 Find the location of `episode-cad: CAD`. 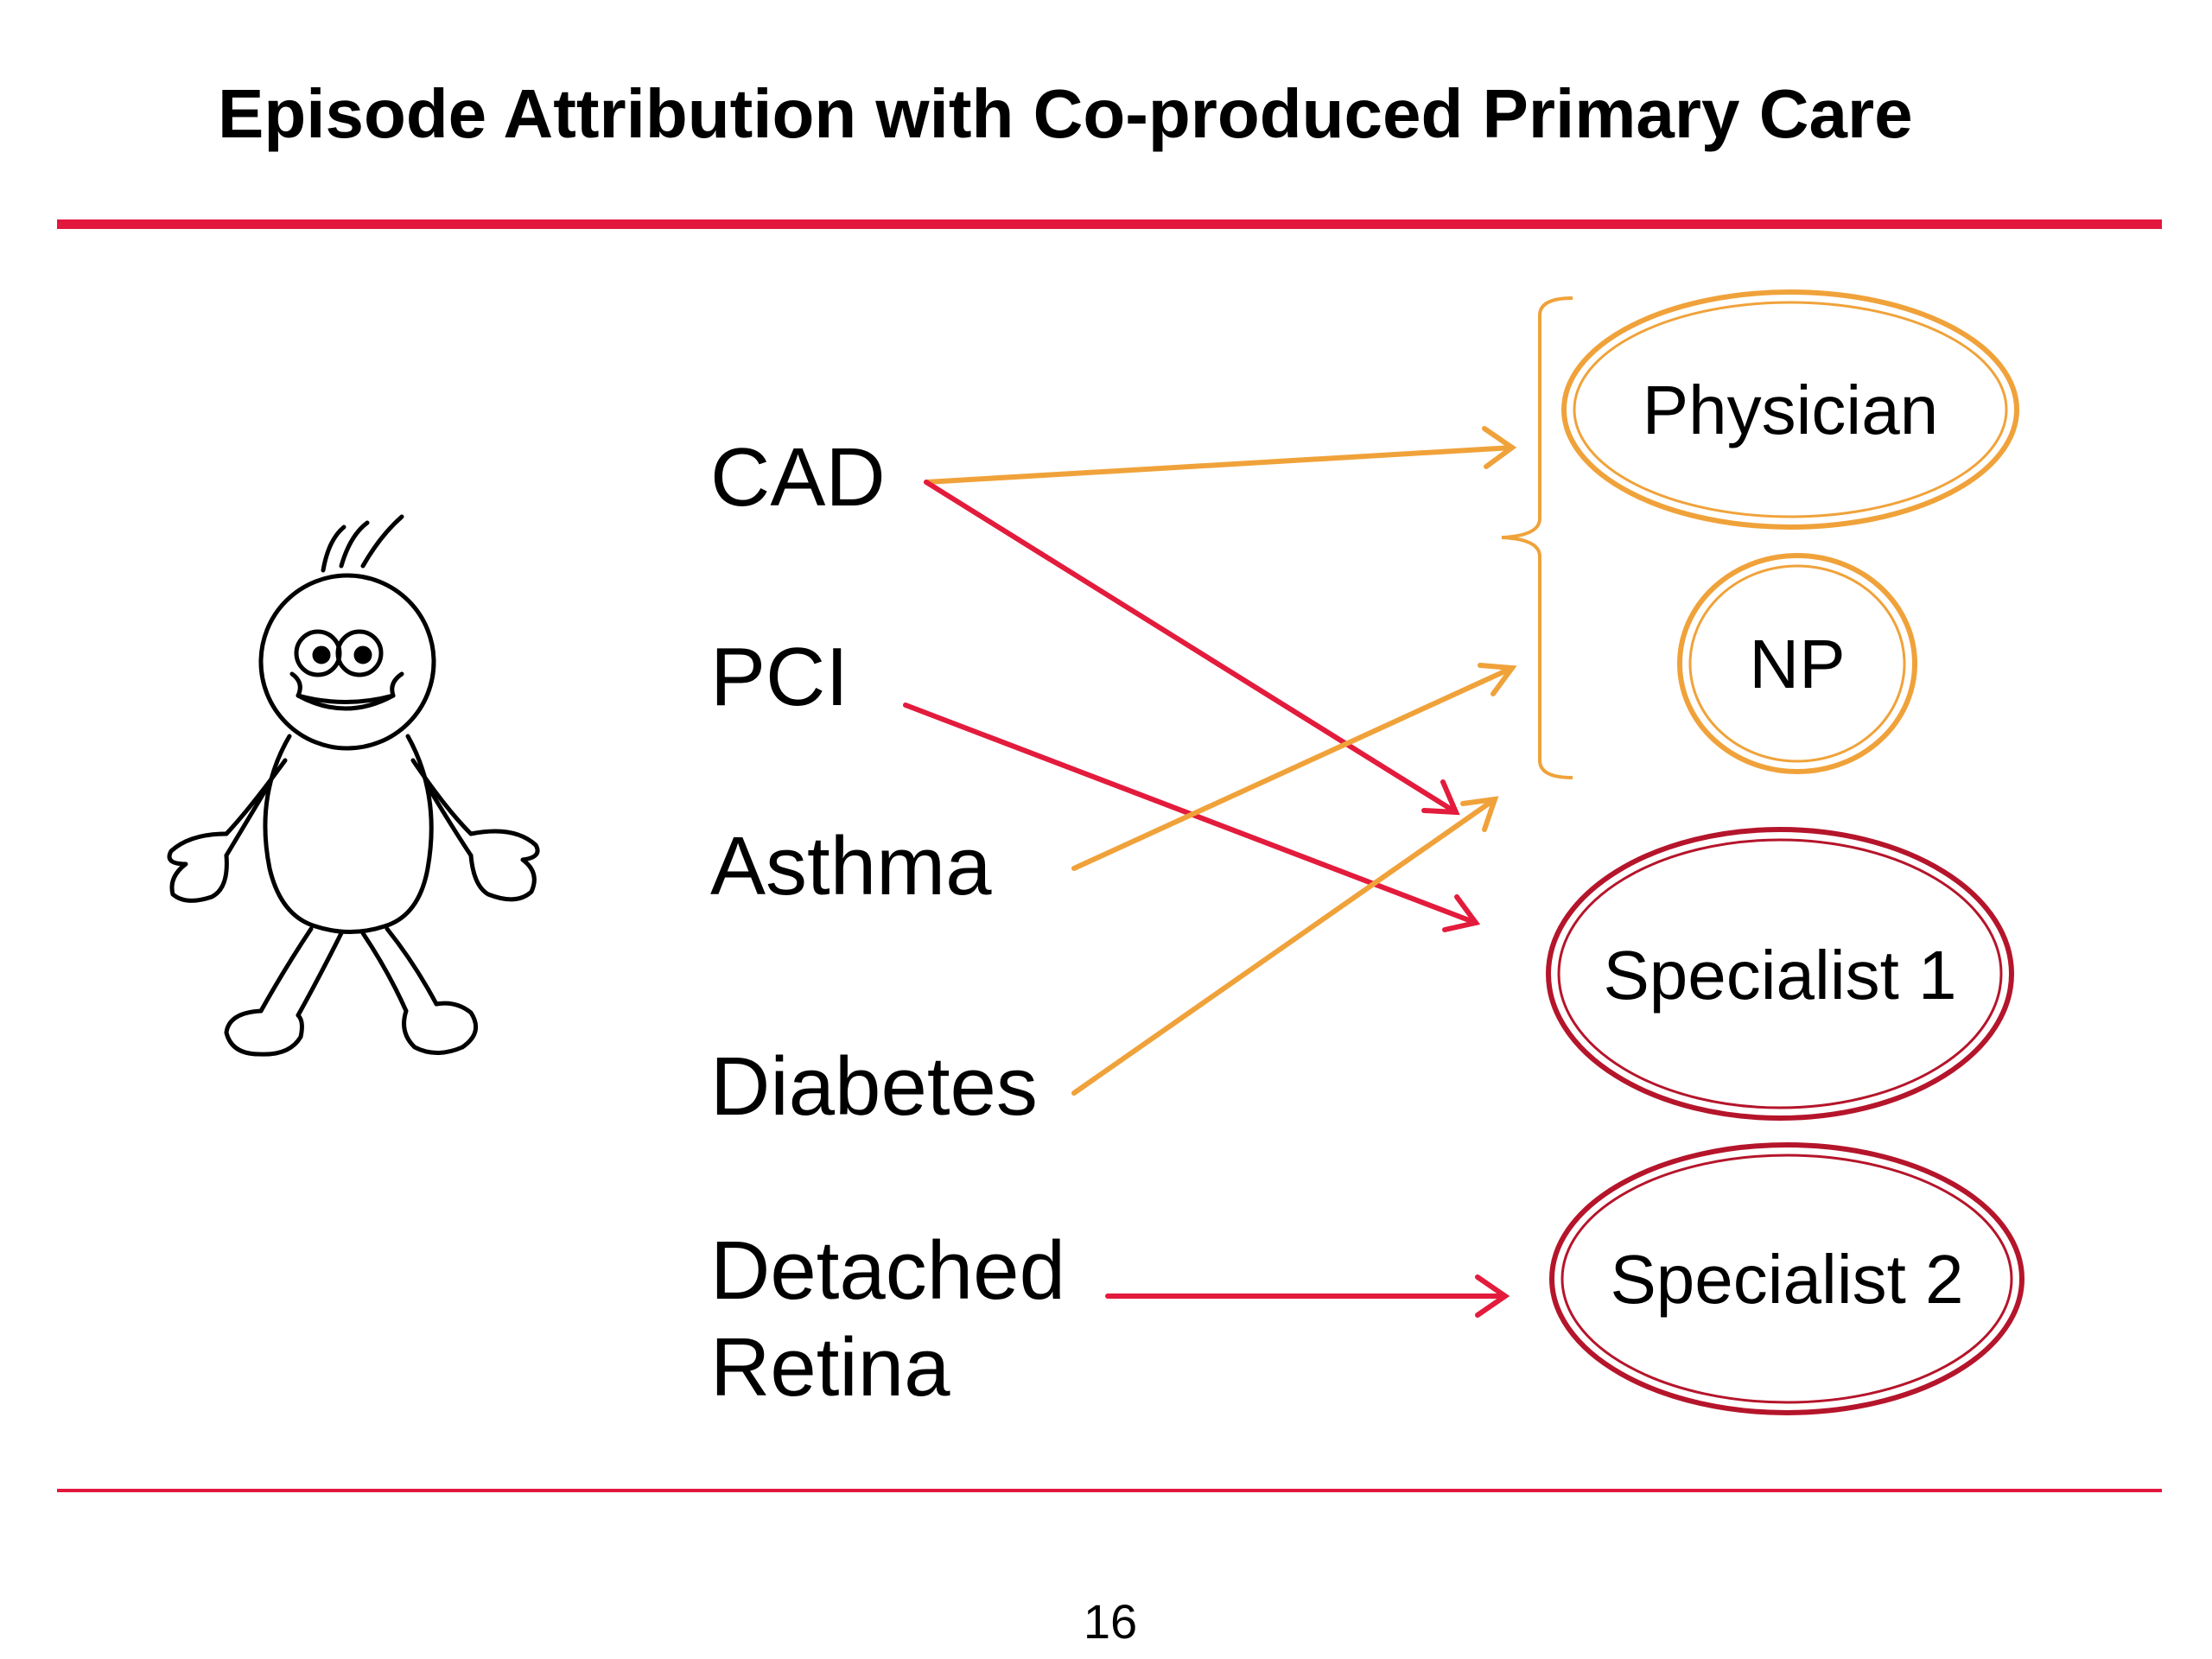

episode-cad: CAD is located at coordinates (798, 477).